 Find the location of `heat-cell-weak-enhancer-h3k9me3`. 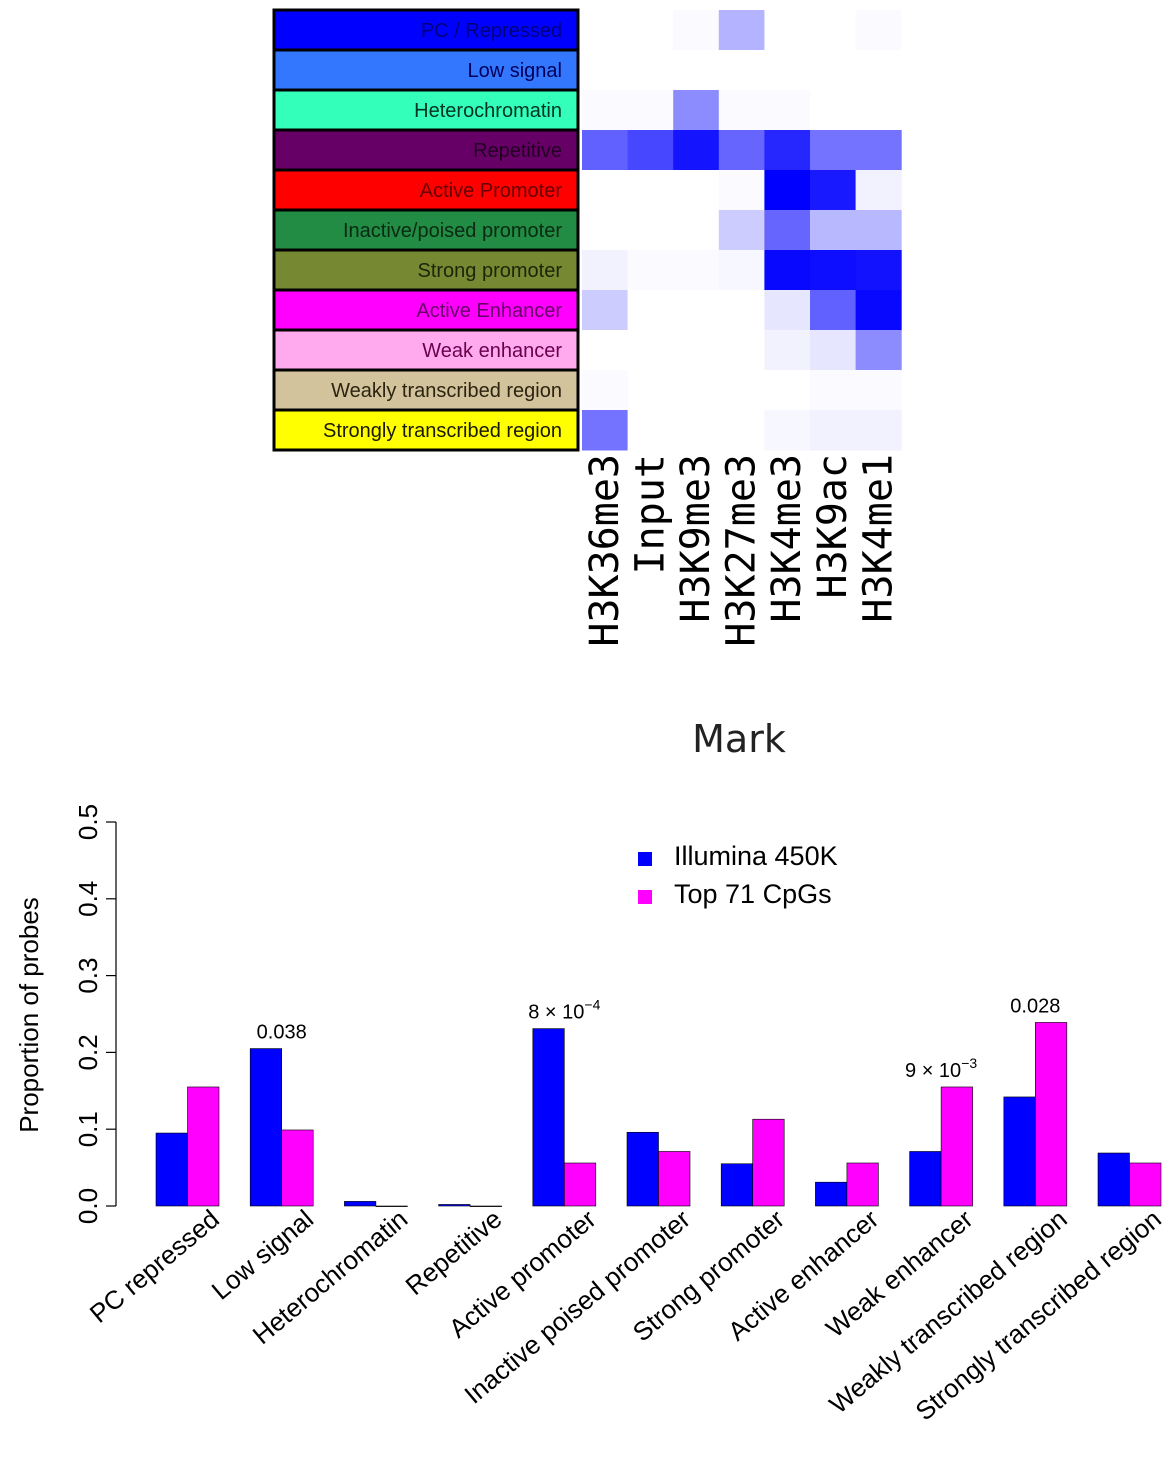

heat-cell-weak-enhancer-h3k9me3 is located at coordinates (696, 350).